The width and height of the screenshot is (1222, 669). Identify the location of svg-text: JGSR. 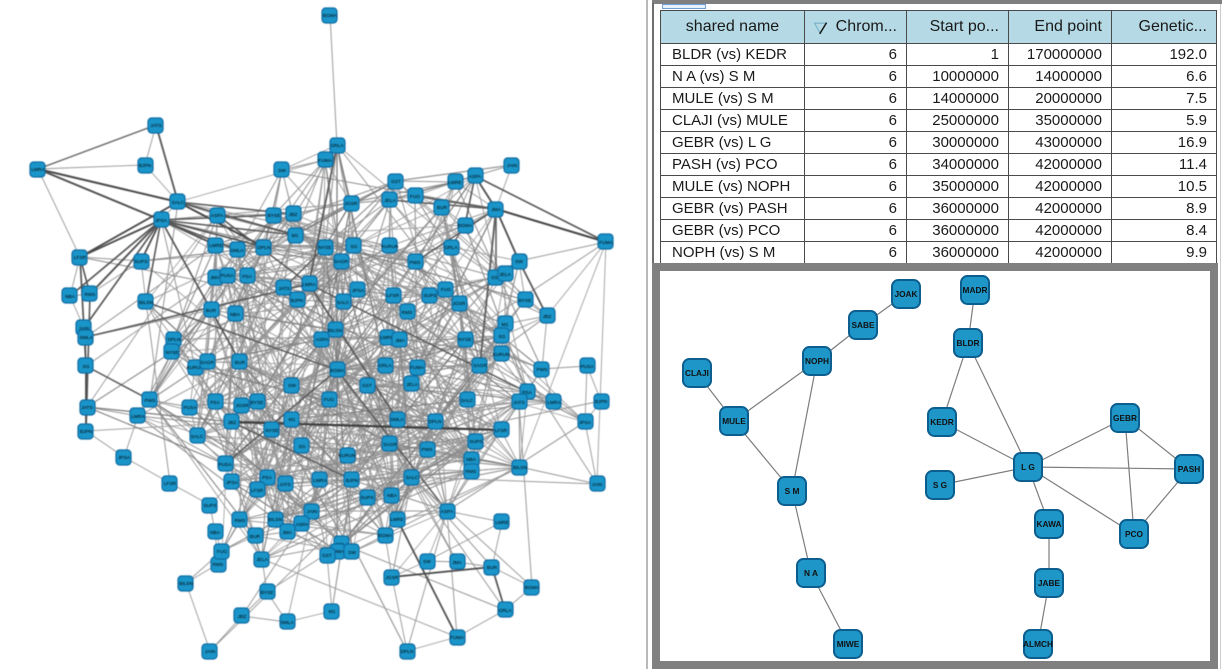
(351, 204).